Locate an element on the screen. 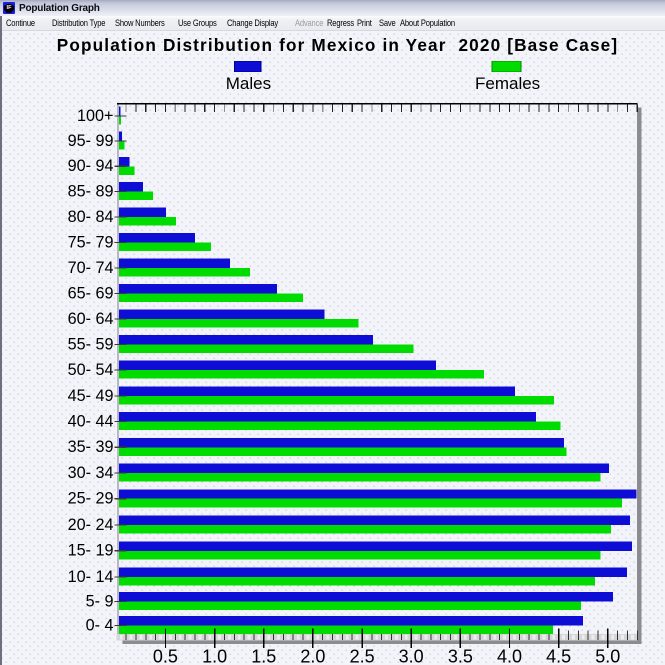 The width and height of the screenshot is (665, 665). svg-text: 1.5 is located at coordinates (263, 656).